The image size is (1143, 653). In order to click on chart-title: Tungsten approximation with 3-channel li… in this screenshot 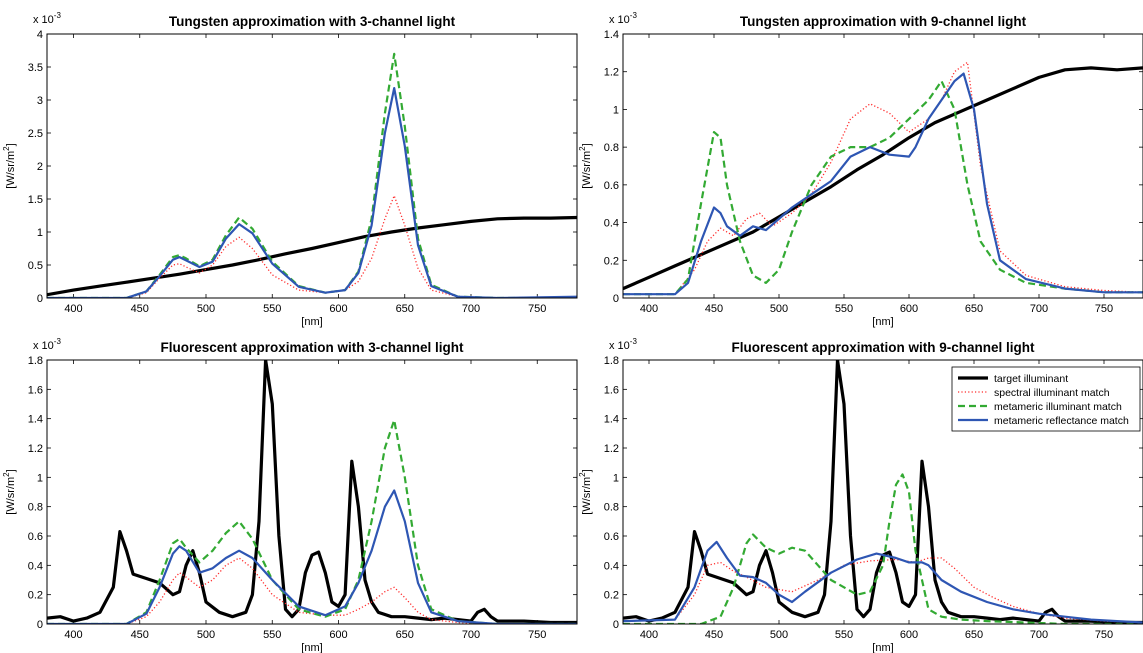, I will do `click(312, 21)`.